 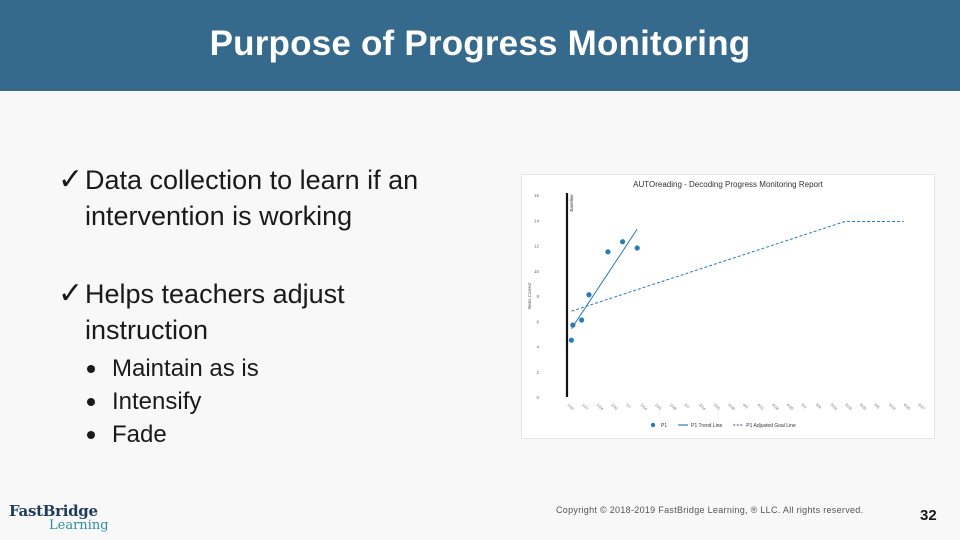 What do you see at coordinates (760, 406) in the screenshot?
I see `x-tick-label: 4/11` at bounding box center [760, 406].